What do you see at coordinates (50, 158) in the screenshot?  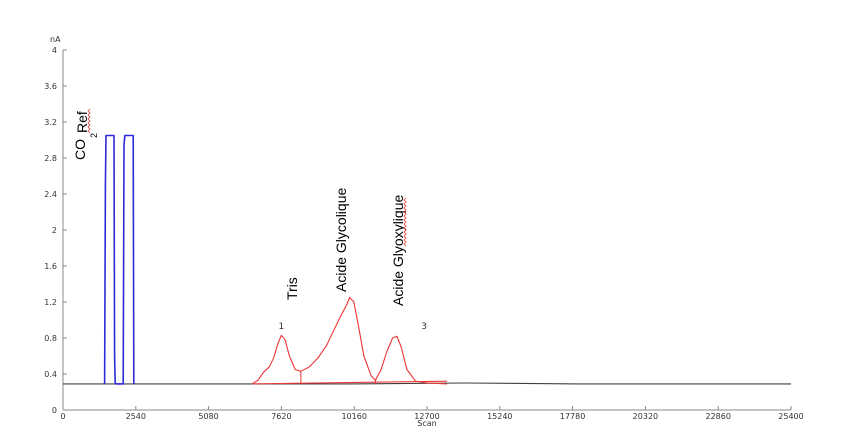 I see `y-tick-label: 2.8` at bounding box center [50, 158].